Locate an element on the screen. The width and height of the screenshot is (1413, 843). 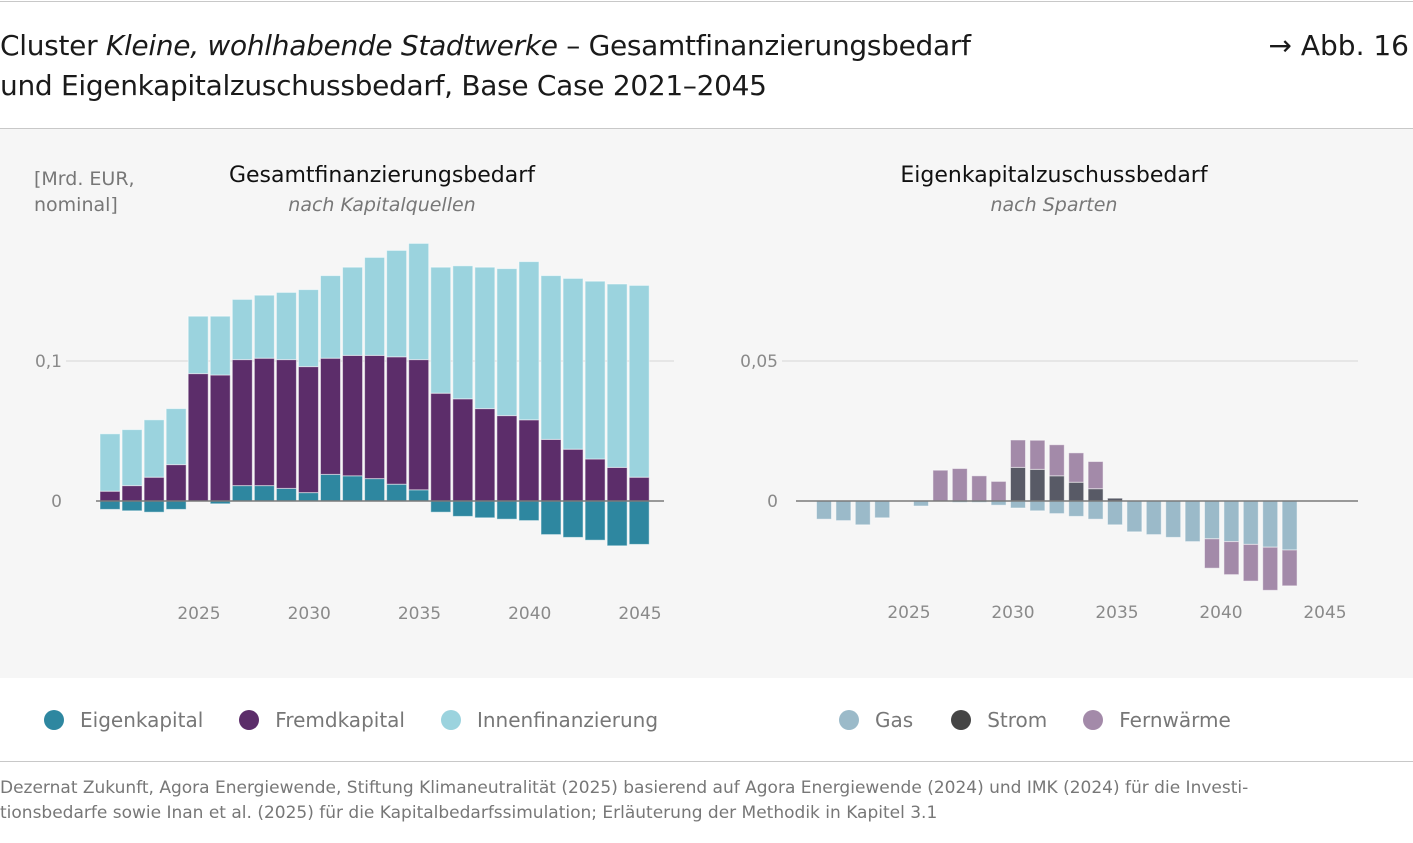
bar-fernwärme-2035 is located at coordinates (1095, 475).